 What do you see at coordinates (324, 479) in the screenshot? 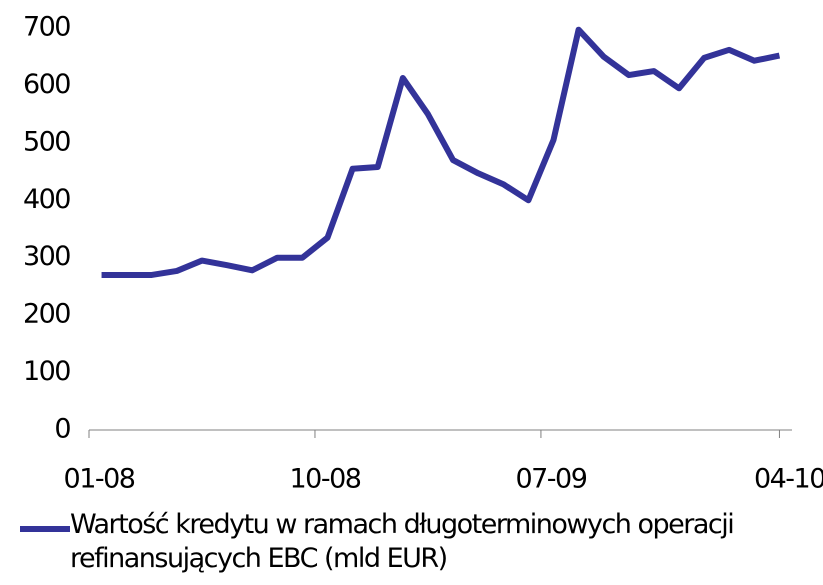
I see `x-tick-label: 10-08` at bounding box center [324, 479].